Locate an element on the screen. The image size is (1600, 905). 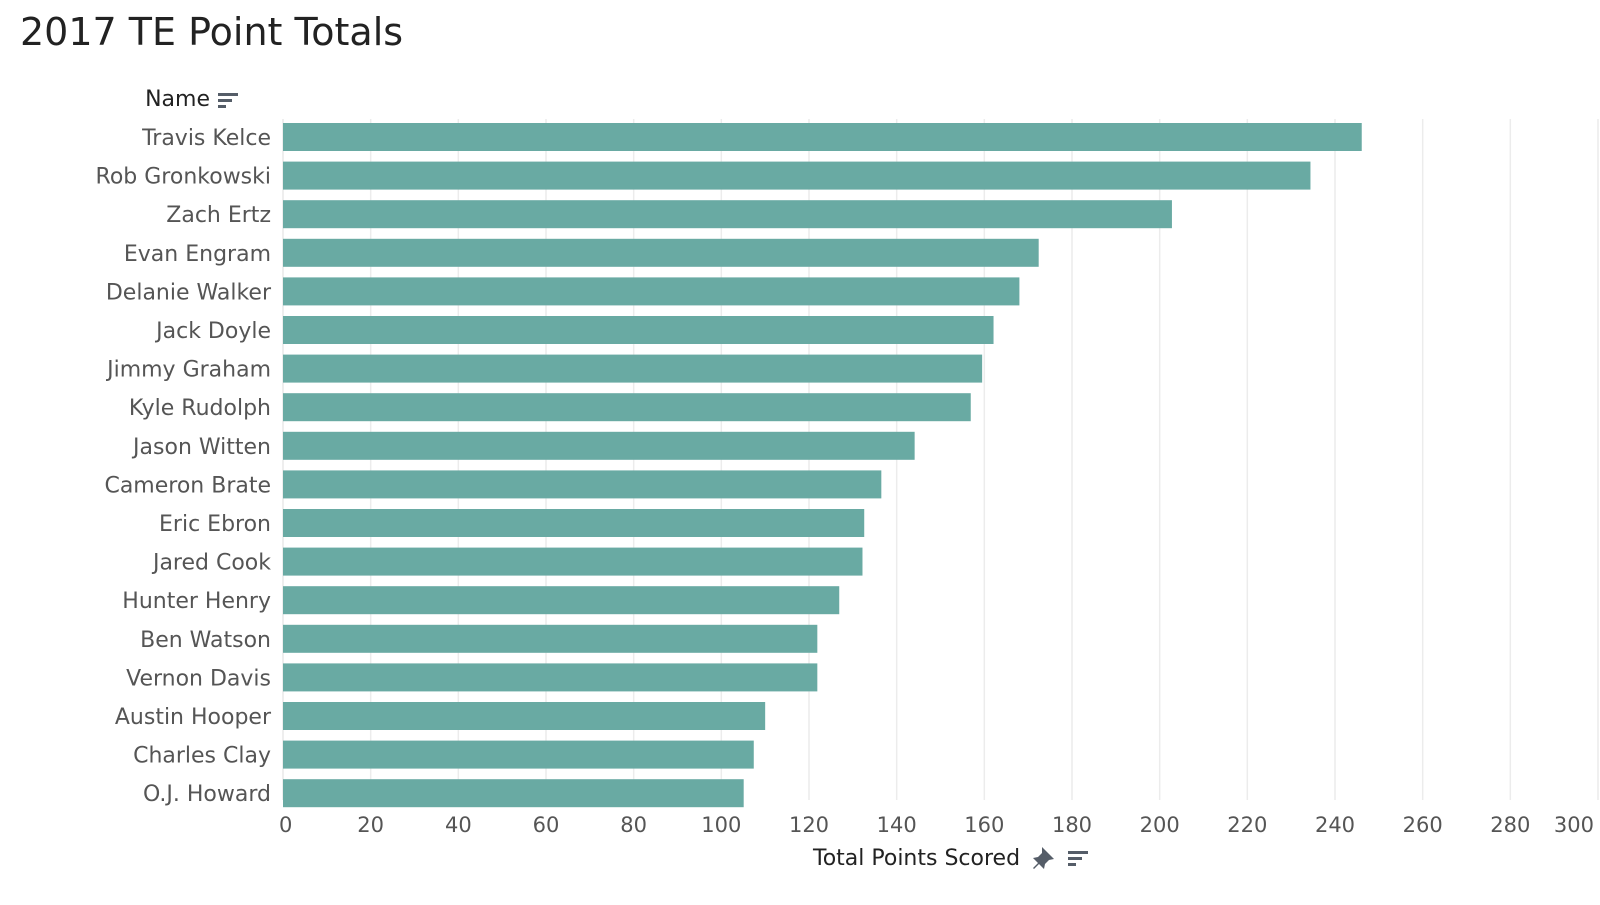
category-label: Vernon Davis is located at coordinates (198, 678).